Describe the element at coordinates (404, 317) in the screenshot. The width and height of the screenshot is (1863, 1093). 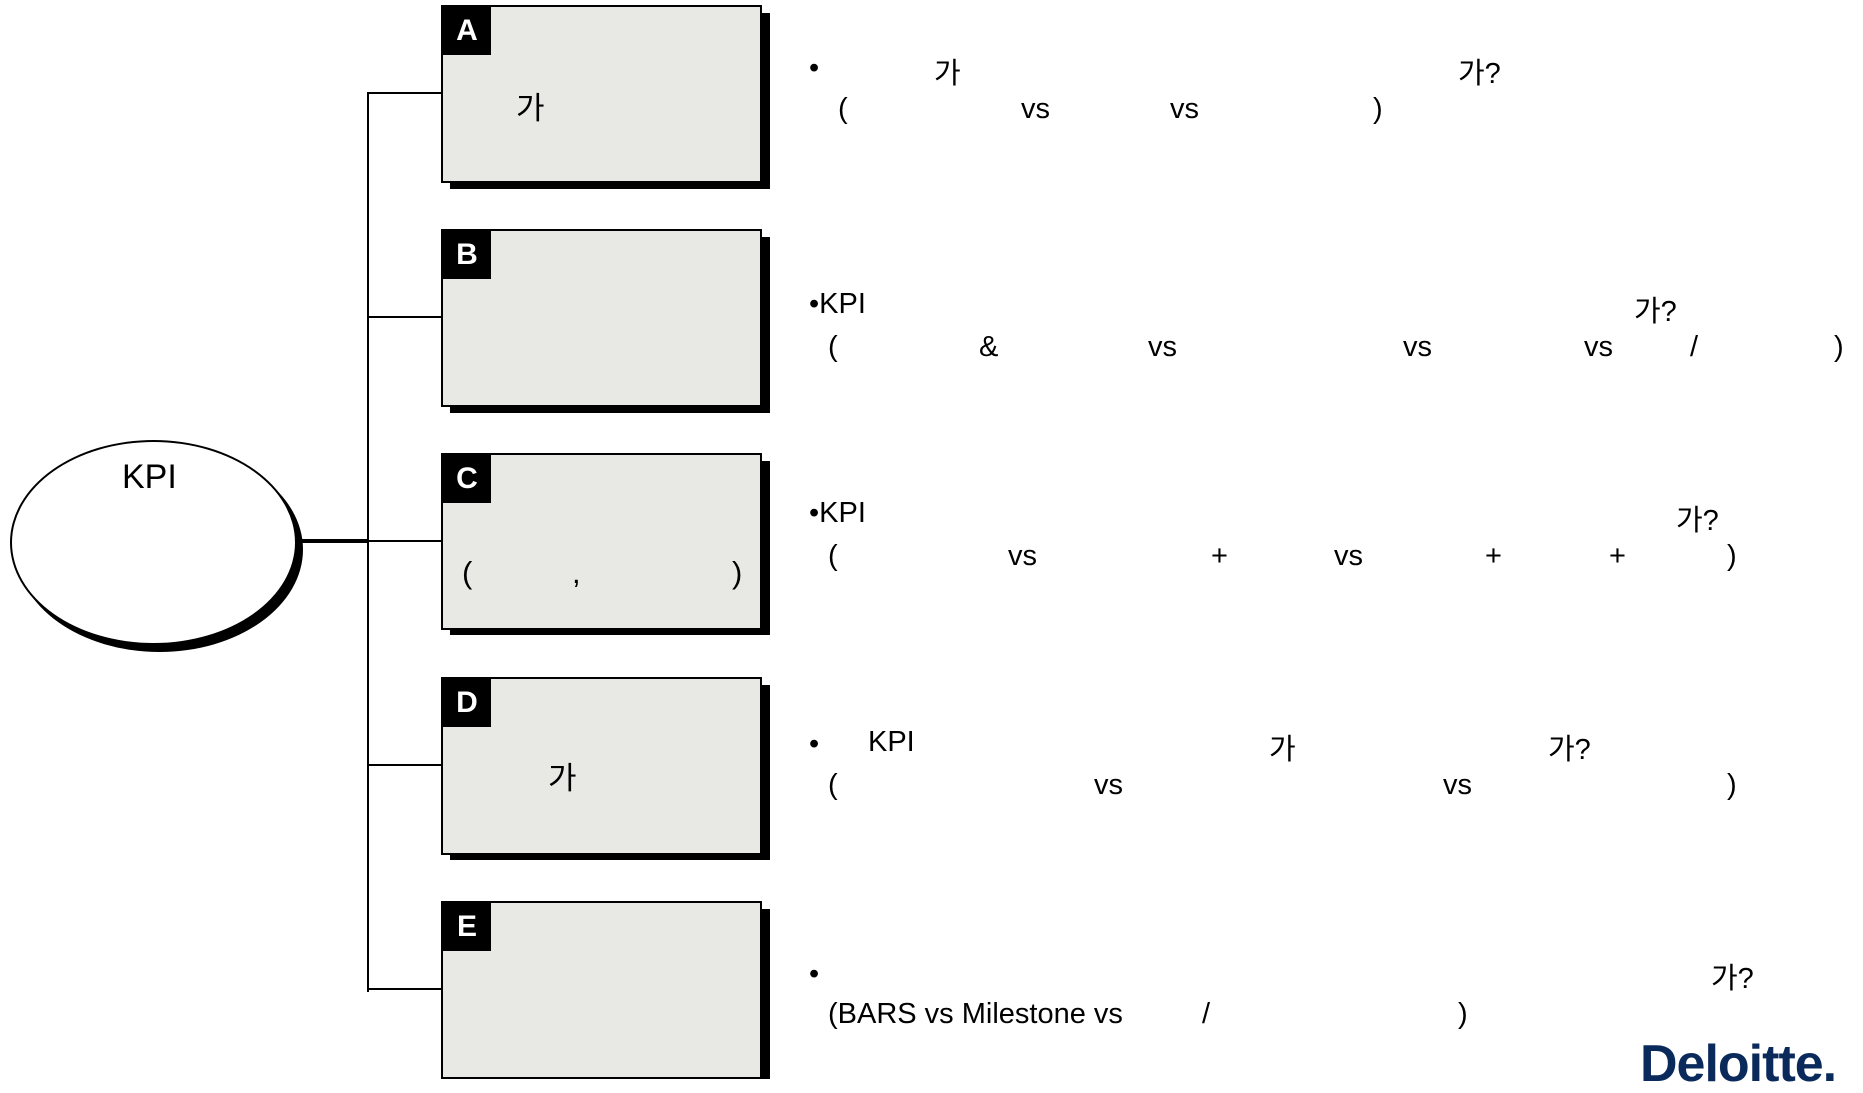
I see `branch-b-connector` at that location.